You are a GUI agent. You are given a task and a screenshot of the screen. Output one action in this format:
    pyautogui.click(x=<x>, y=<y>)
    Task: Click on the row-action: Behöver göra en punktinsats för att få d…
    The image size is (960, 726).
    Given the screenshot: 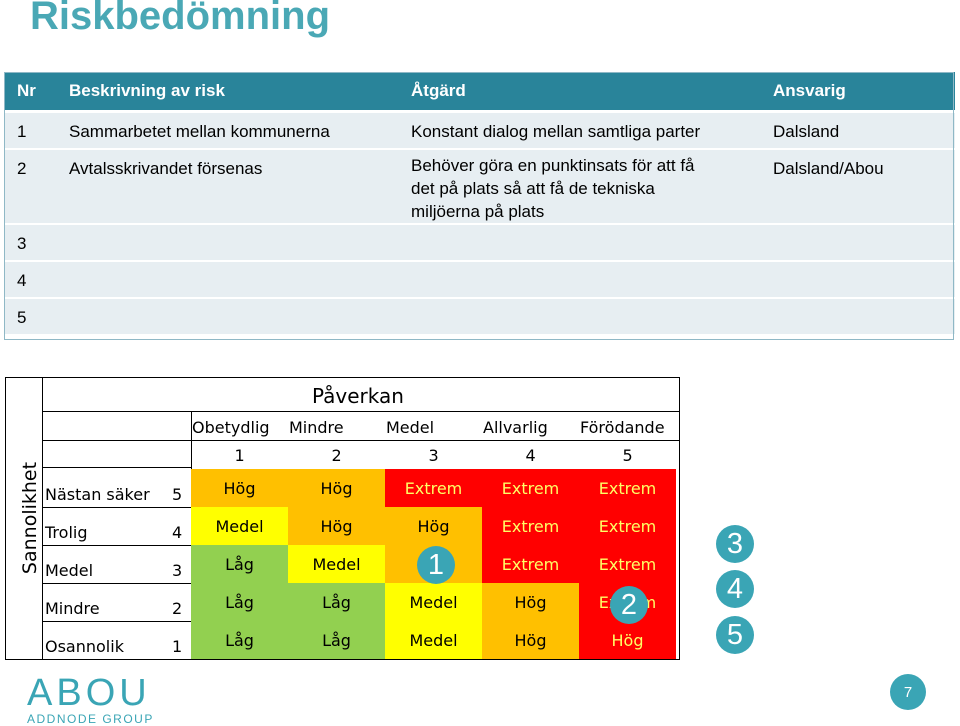 What is the action you would take?
    pyautogui.click(x=580, y=187)
    